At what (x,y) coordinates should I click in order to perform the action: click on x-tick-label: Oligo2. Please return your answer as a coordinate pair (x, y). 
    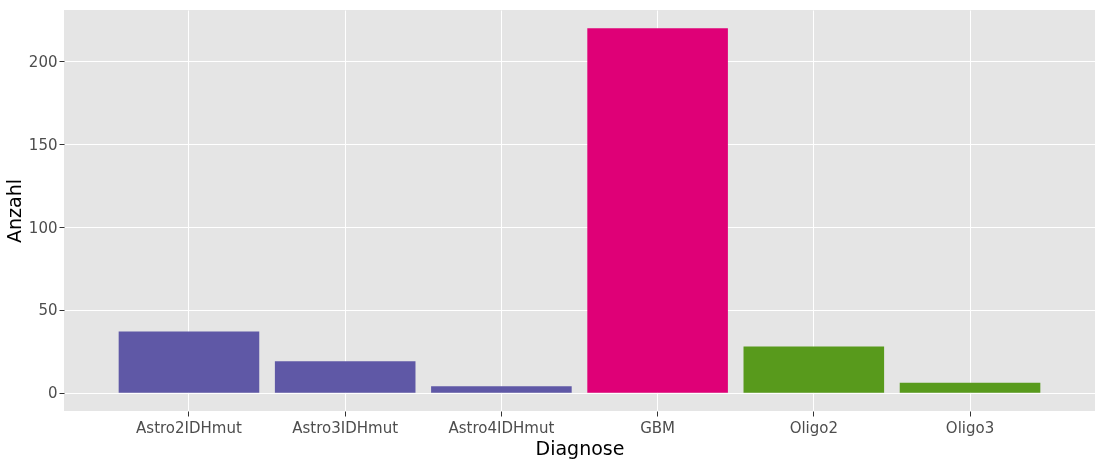
    Looking at the image, I should click on (814, 427).